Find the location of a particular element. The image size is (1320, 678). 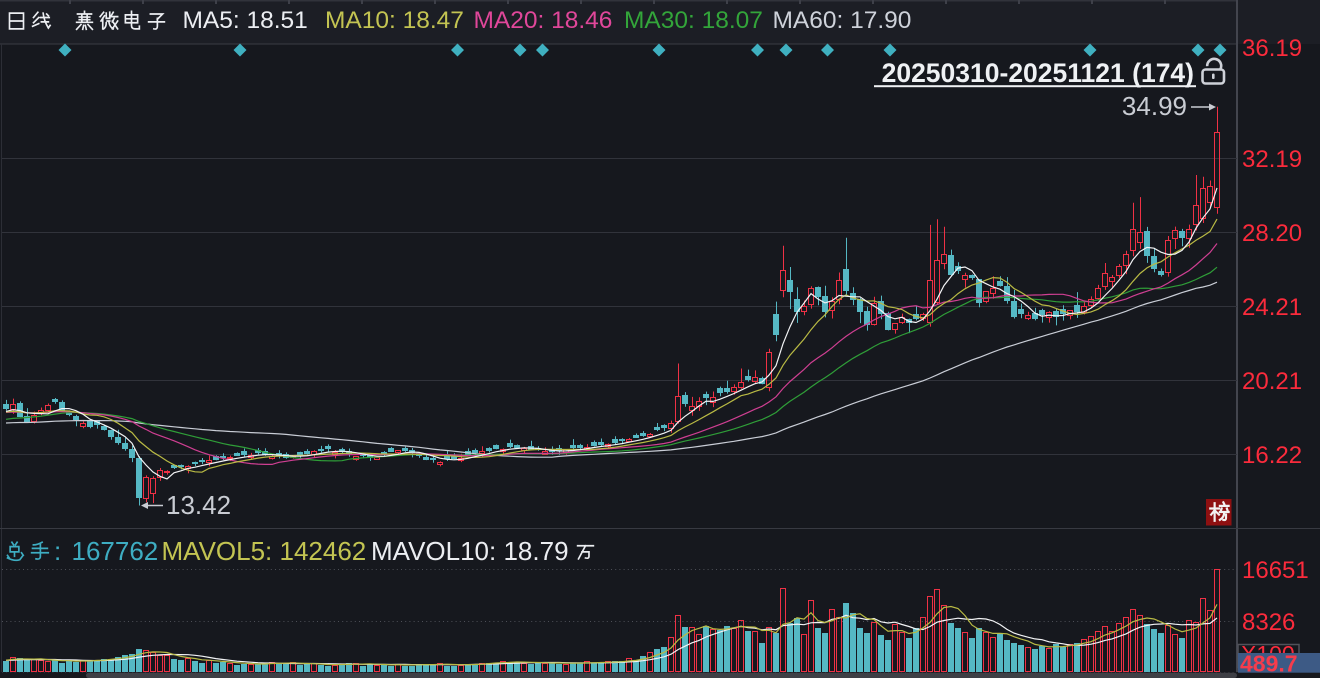

svg-text: MA5: 18.51 is located at coordinates (245, 20).